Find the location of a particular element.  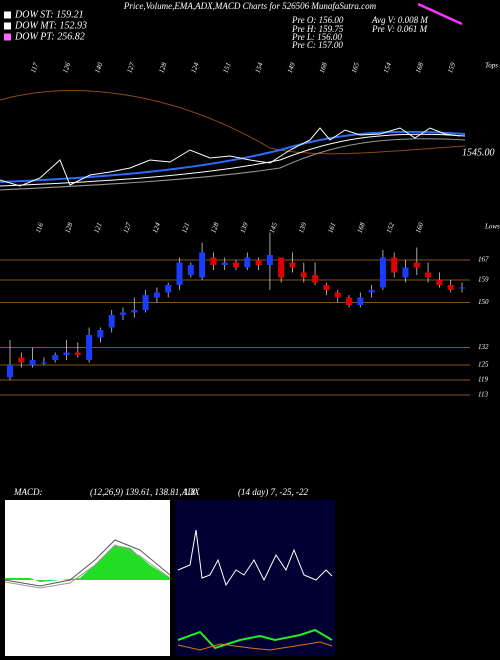

y-tick-label: 119 is located at coordinates (483, 380).